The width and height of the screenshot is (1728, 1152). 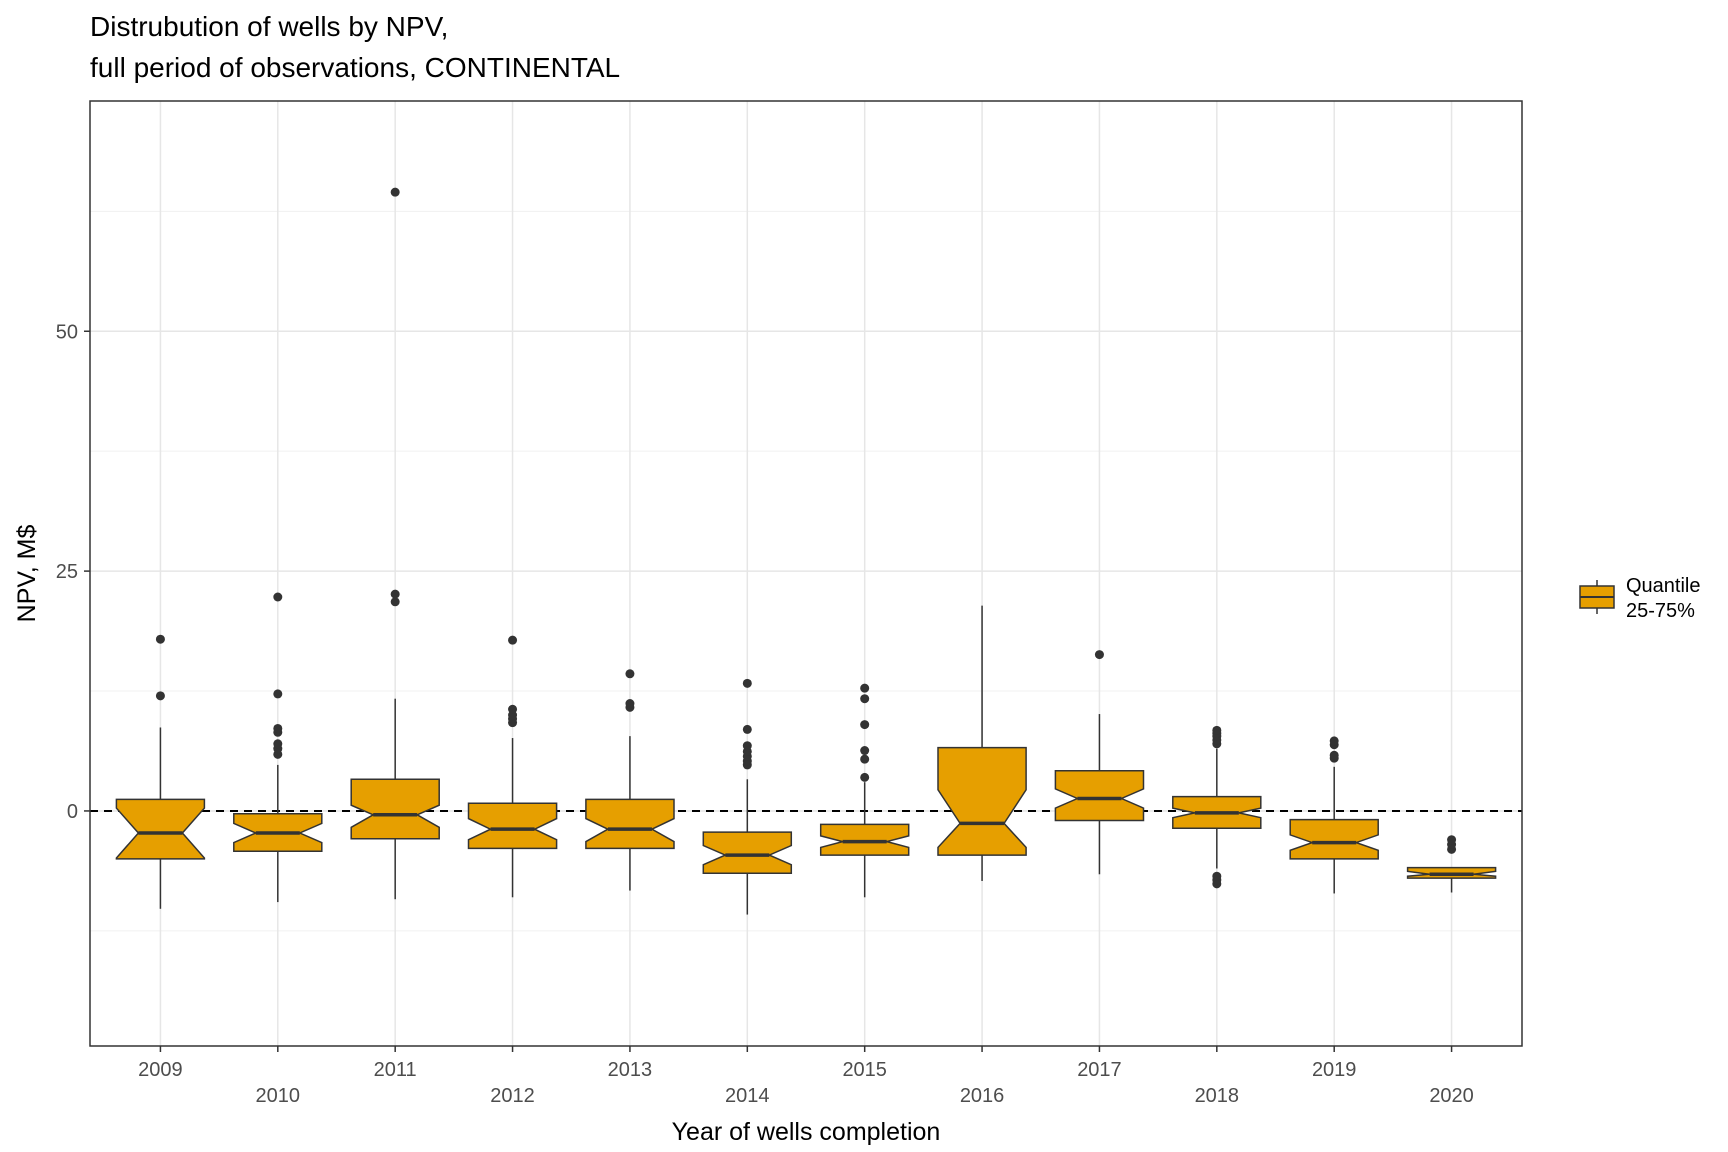 I want to click on x-tick-label: 2017, so click(x=1099, y=1070).